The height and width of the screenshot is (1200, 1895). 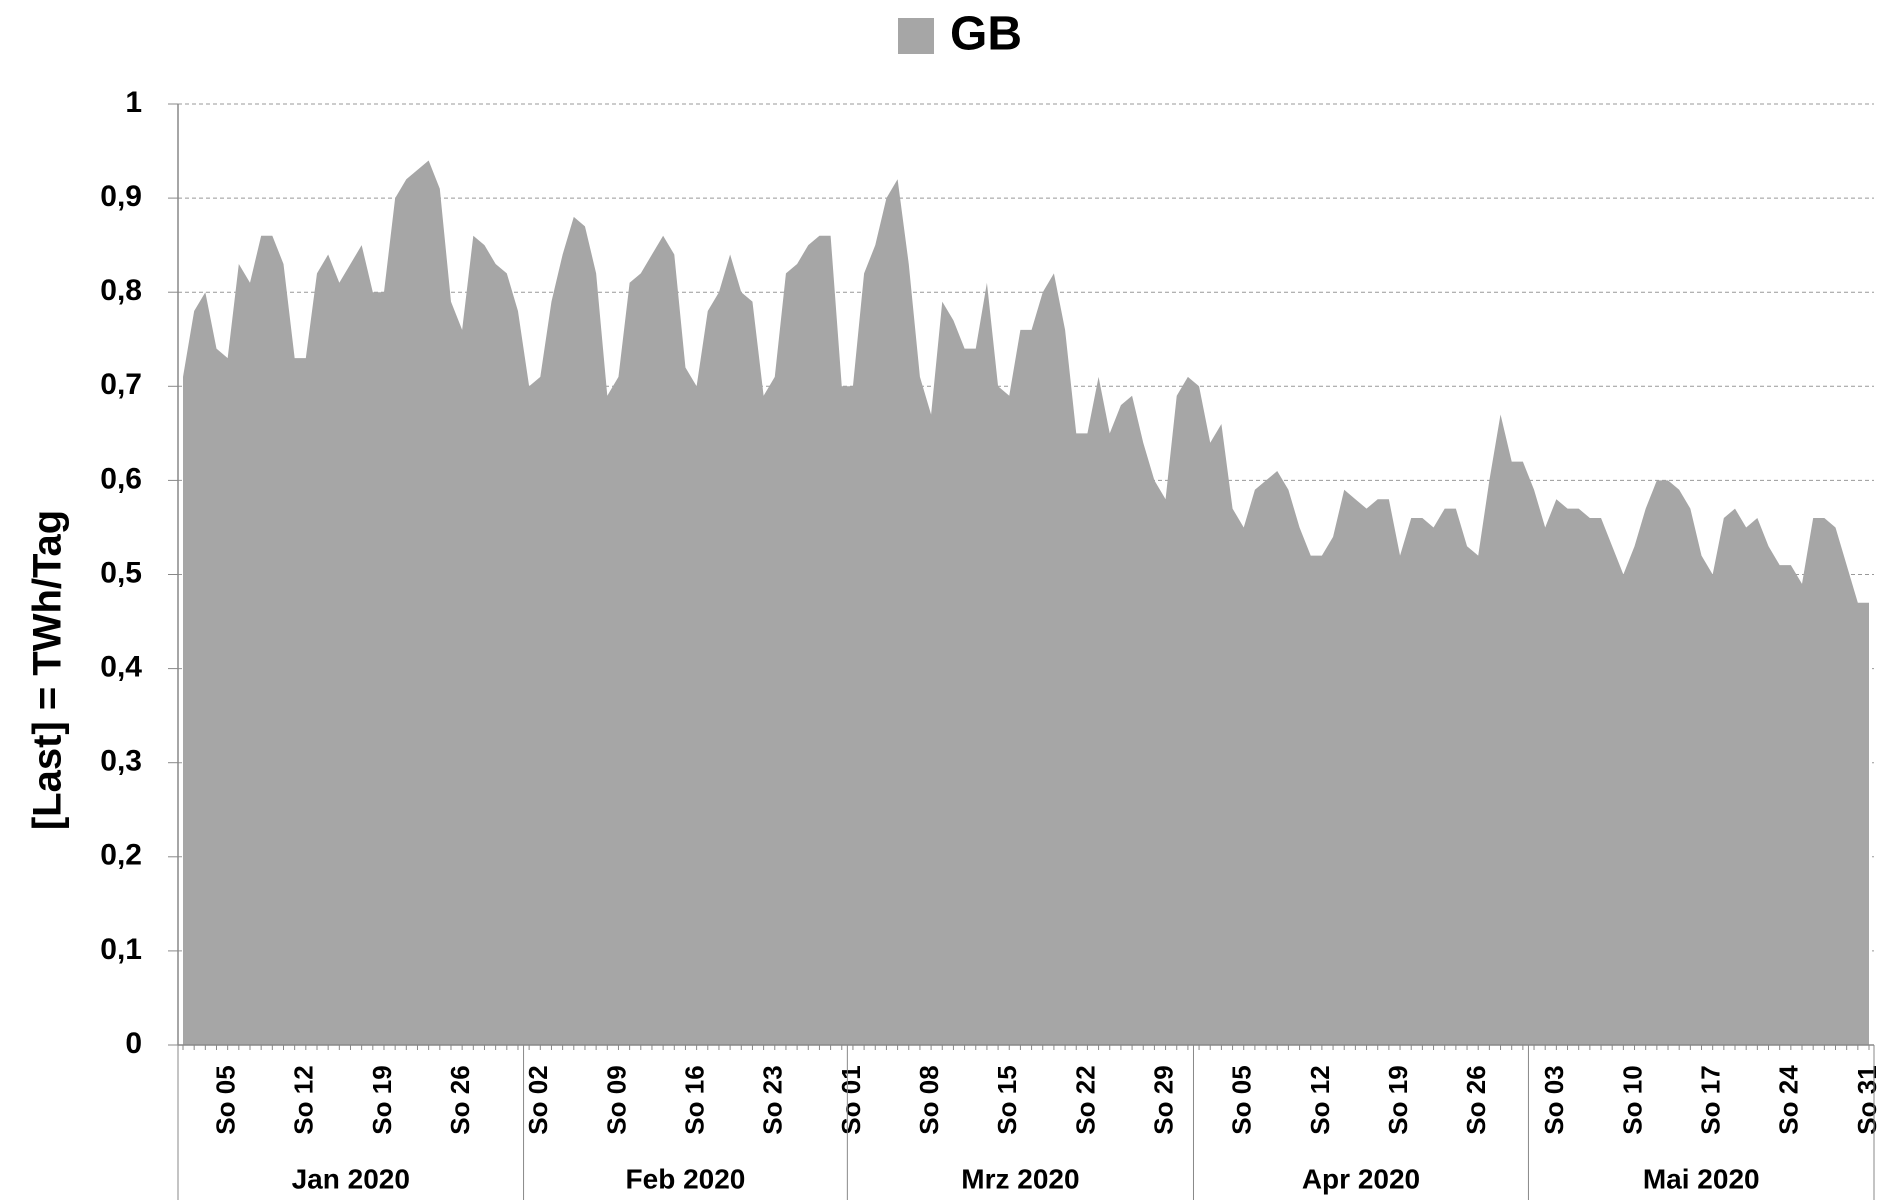 I want to click on x-tick-label: So 09, so click(x=616, y=1099).